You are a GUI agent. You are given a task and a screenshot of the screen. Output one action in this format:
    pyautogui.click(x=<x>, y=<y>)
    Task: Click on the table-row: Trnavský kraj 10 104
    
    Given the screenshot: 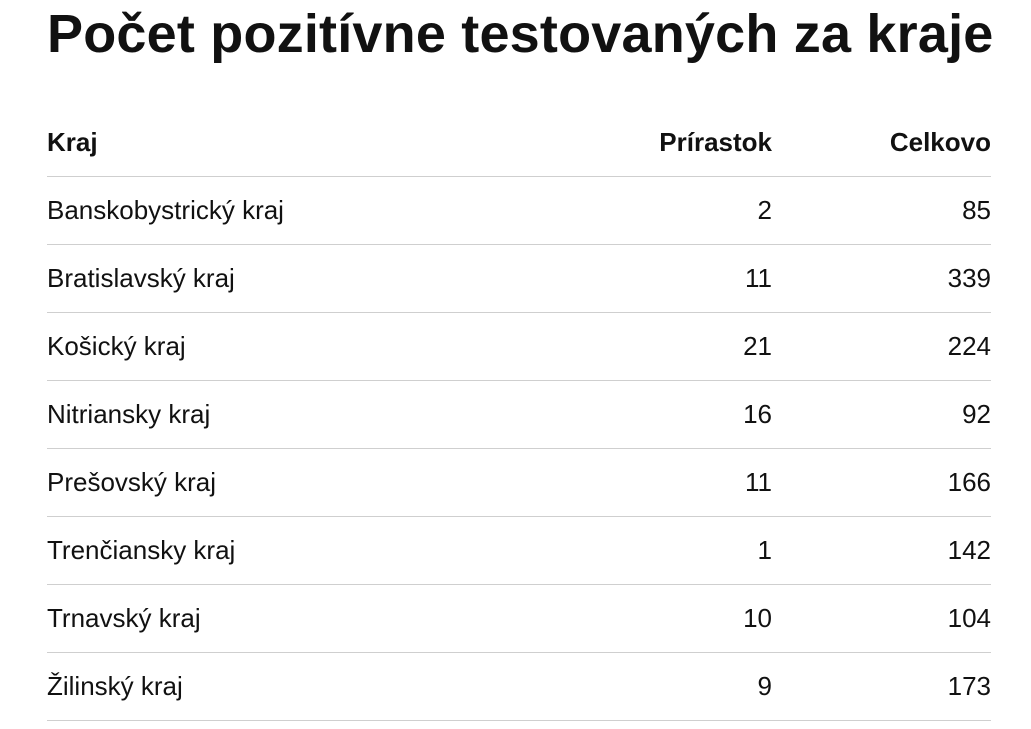 What is the action you would take?
    pyautogui.click(x=519, y=618)
    